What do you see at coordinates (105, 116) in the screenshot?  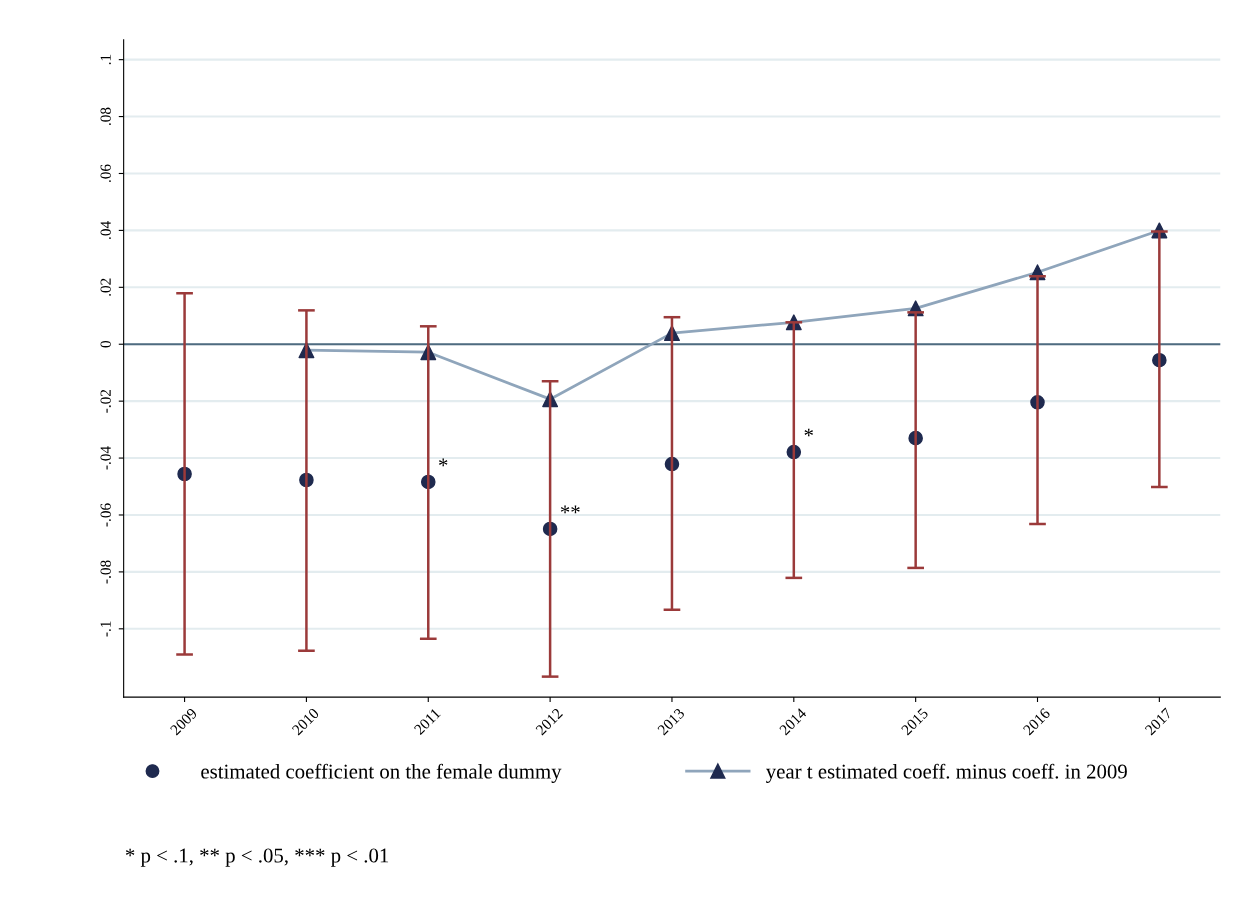 I see `y-tick-label: .08` at bounding box center [105, 116].